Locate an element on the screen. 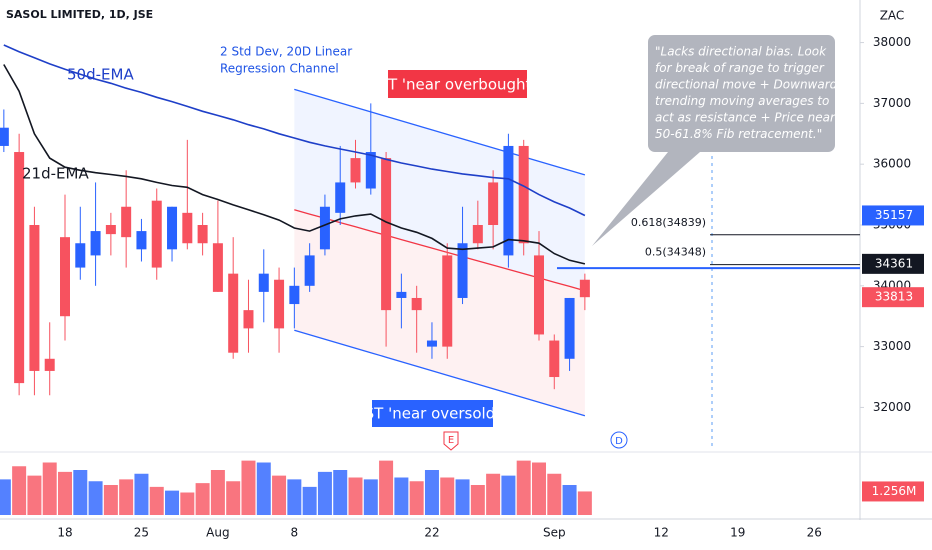 Image resolution: width=932 pixels, height=550 pixels. callout-line: directional move + Downward is located at coordinates (746, 85).